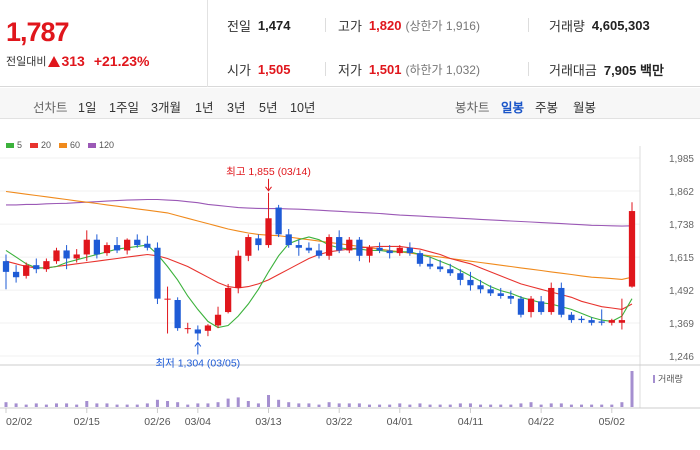 This screenshot has height=450, width=700. Describe the element at coordinates (268, 108) in the screenshot. I see `period-5y: 5년` at that location.